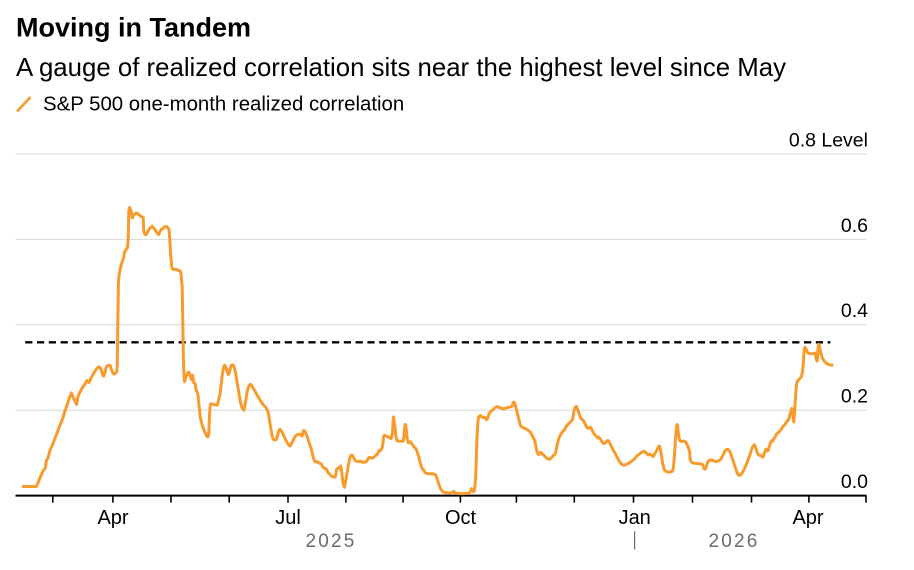 This screenshot has width=914, height=570. I want to click on svg-text: 2026, so click(733, 541).